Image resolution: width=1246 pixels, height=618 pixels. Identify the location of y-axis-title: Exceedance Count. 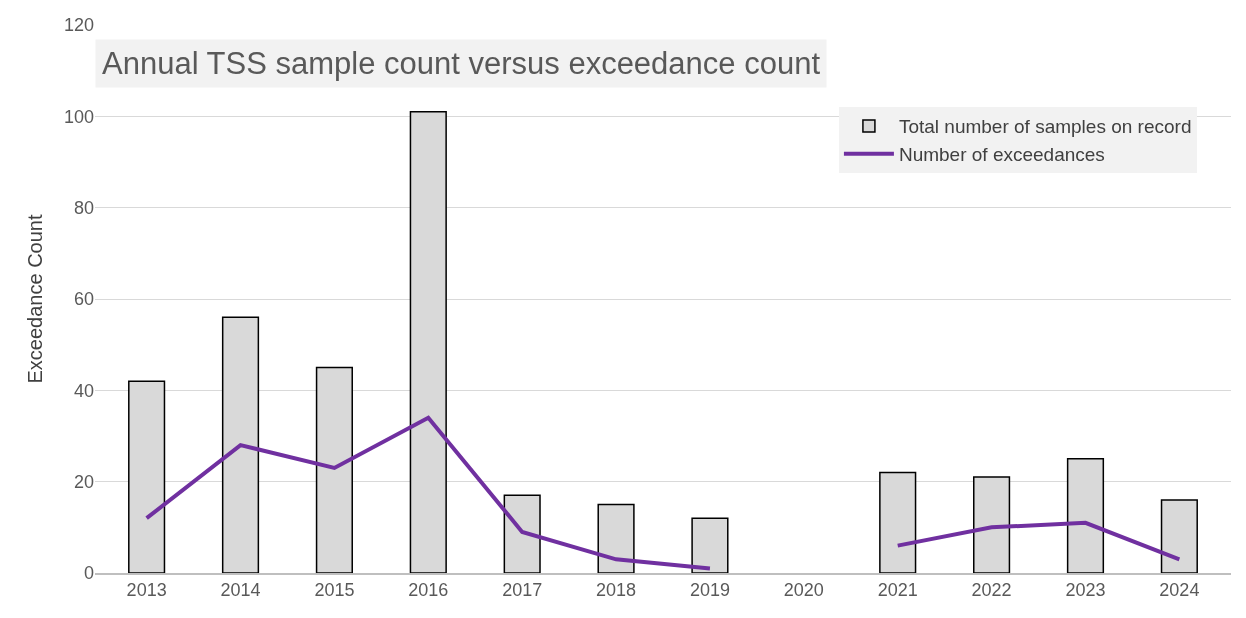
(35, 299).